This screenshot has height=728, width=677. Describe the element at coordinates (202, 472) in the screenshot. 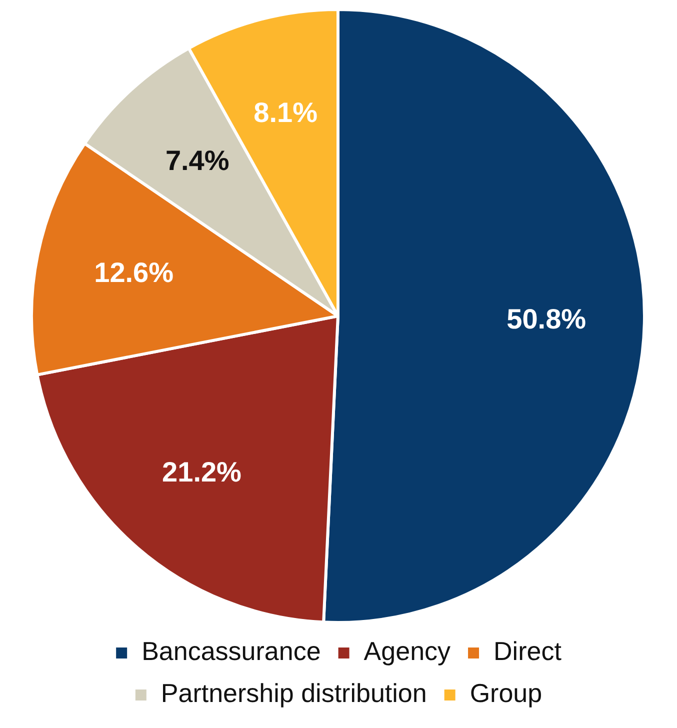

I see `data-label: 21.2%` at that location.